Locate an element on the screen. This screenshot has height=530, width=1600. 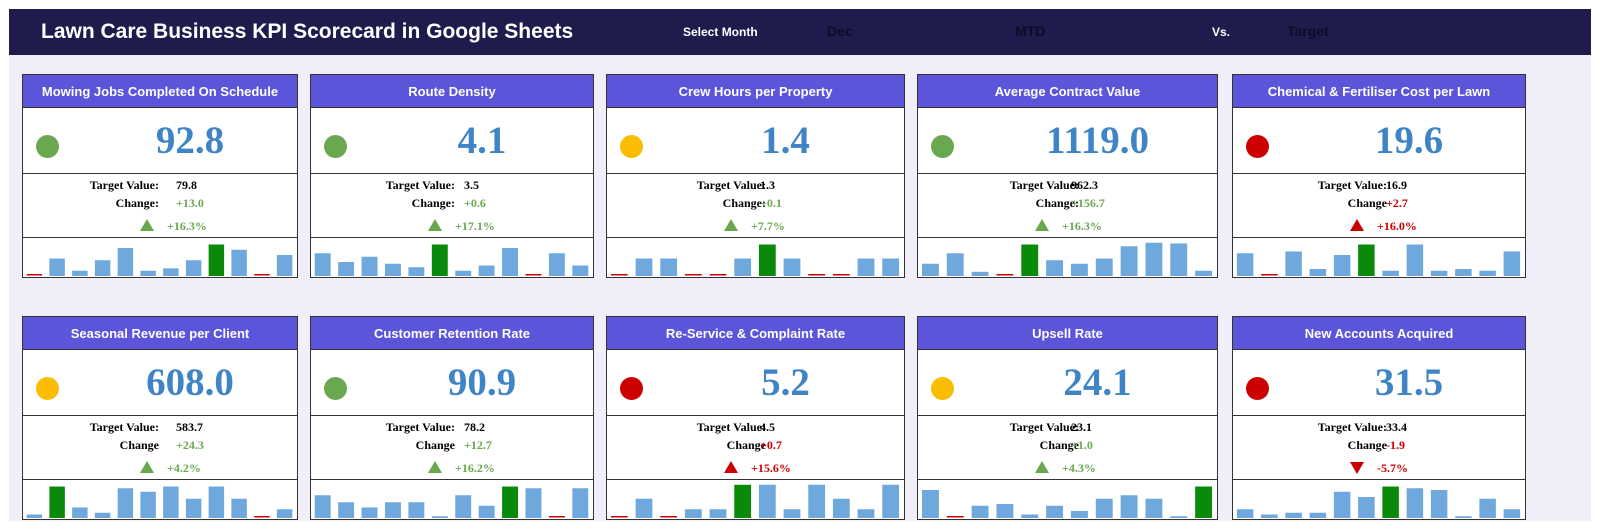
change-label: Change: is located at coordinates (137, 203).